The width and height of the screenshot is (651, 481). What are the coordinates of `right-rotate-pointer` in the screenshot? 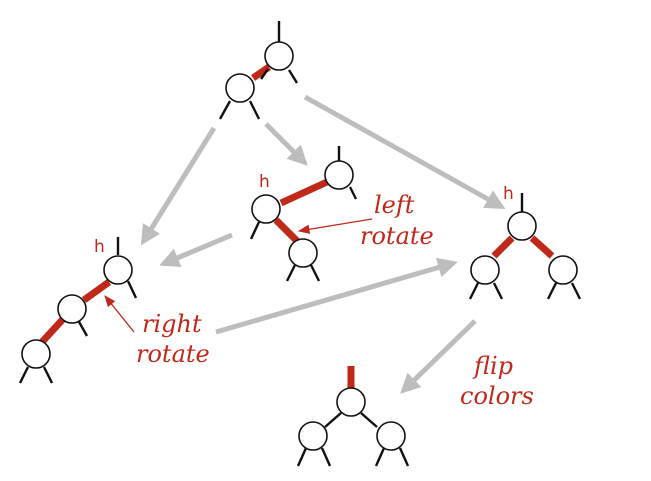 It's located at (119, 314).